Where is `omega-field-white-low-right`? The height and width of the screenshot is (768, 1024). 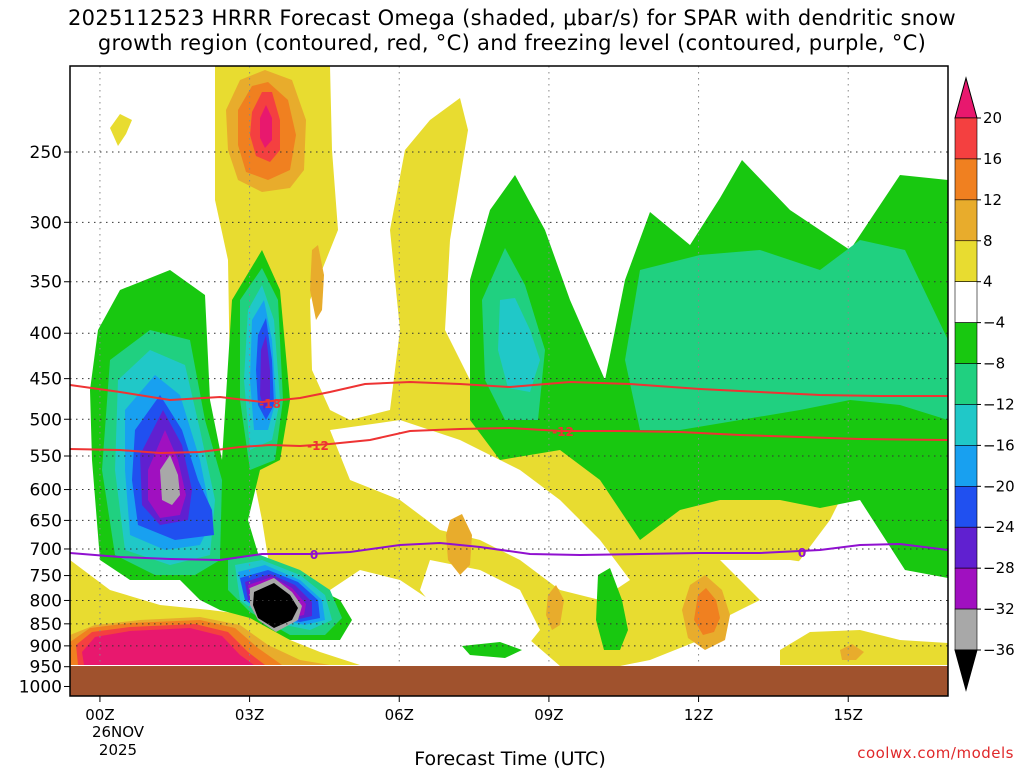
omega-field-white-low-right is located at coordinates (834, 598).